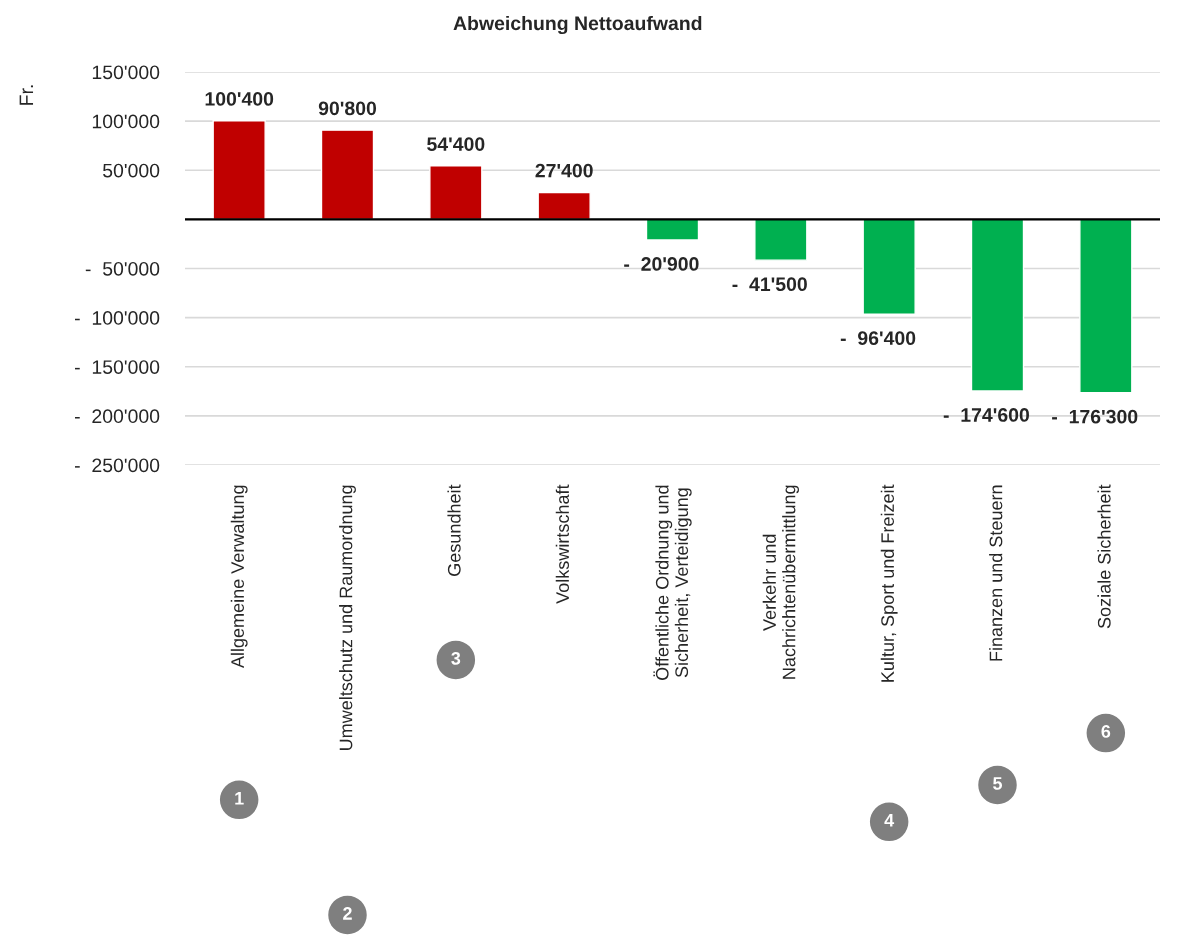 Image resolution: width=1184 pixels, height=938 pixels. What do you see at coordinates (131, 170) in the screenshot?
I see `y-tick-label: 50'000` at bounding box center [131, 170].